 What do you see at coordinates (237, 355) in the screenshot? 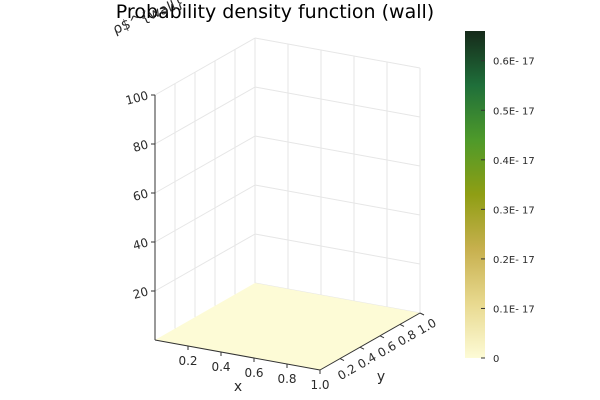
I see `x-axis-line` at bounding box center [237, 355].